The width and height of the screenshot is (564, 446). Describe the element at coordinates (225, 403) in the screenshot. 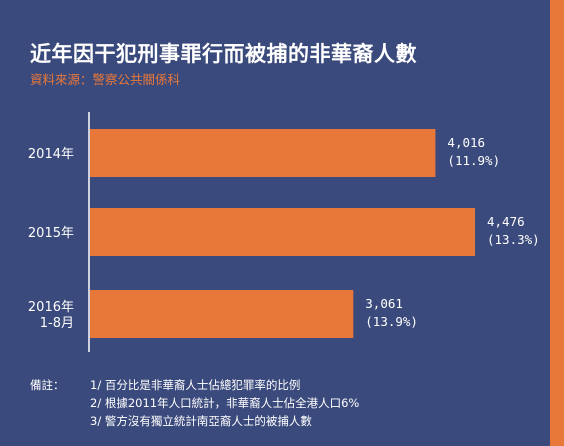

I see `note-item: 2/ 根據2011年人口統計，非華裔人士佔全港人口6%` at that location.